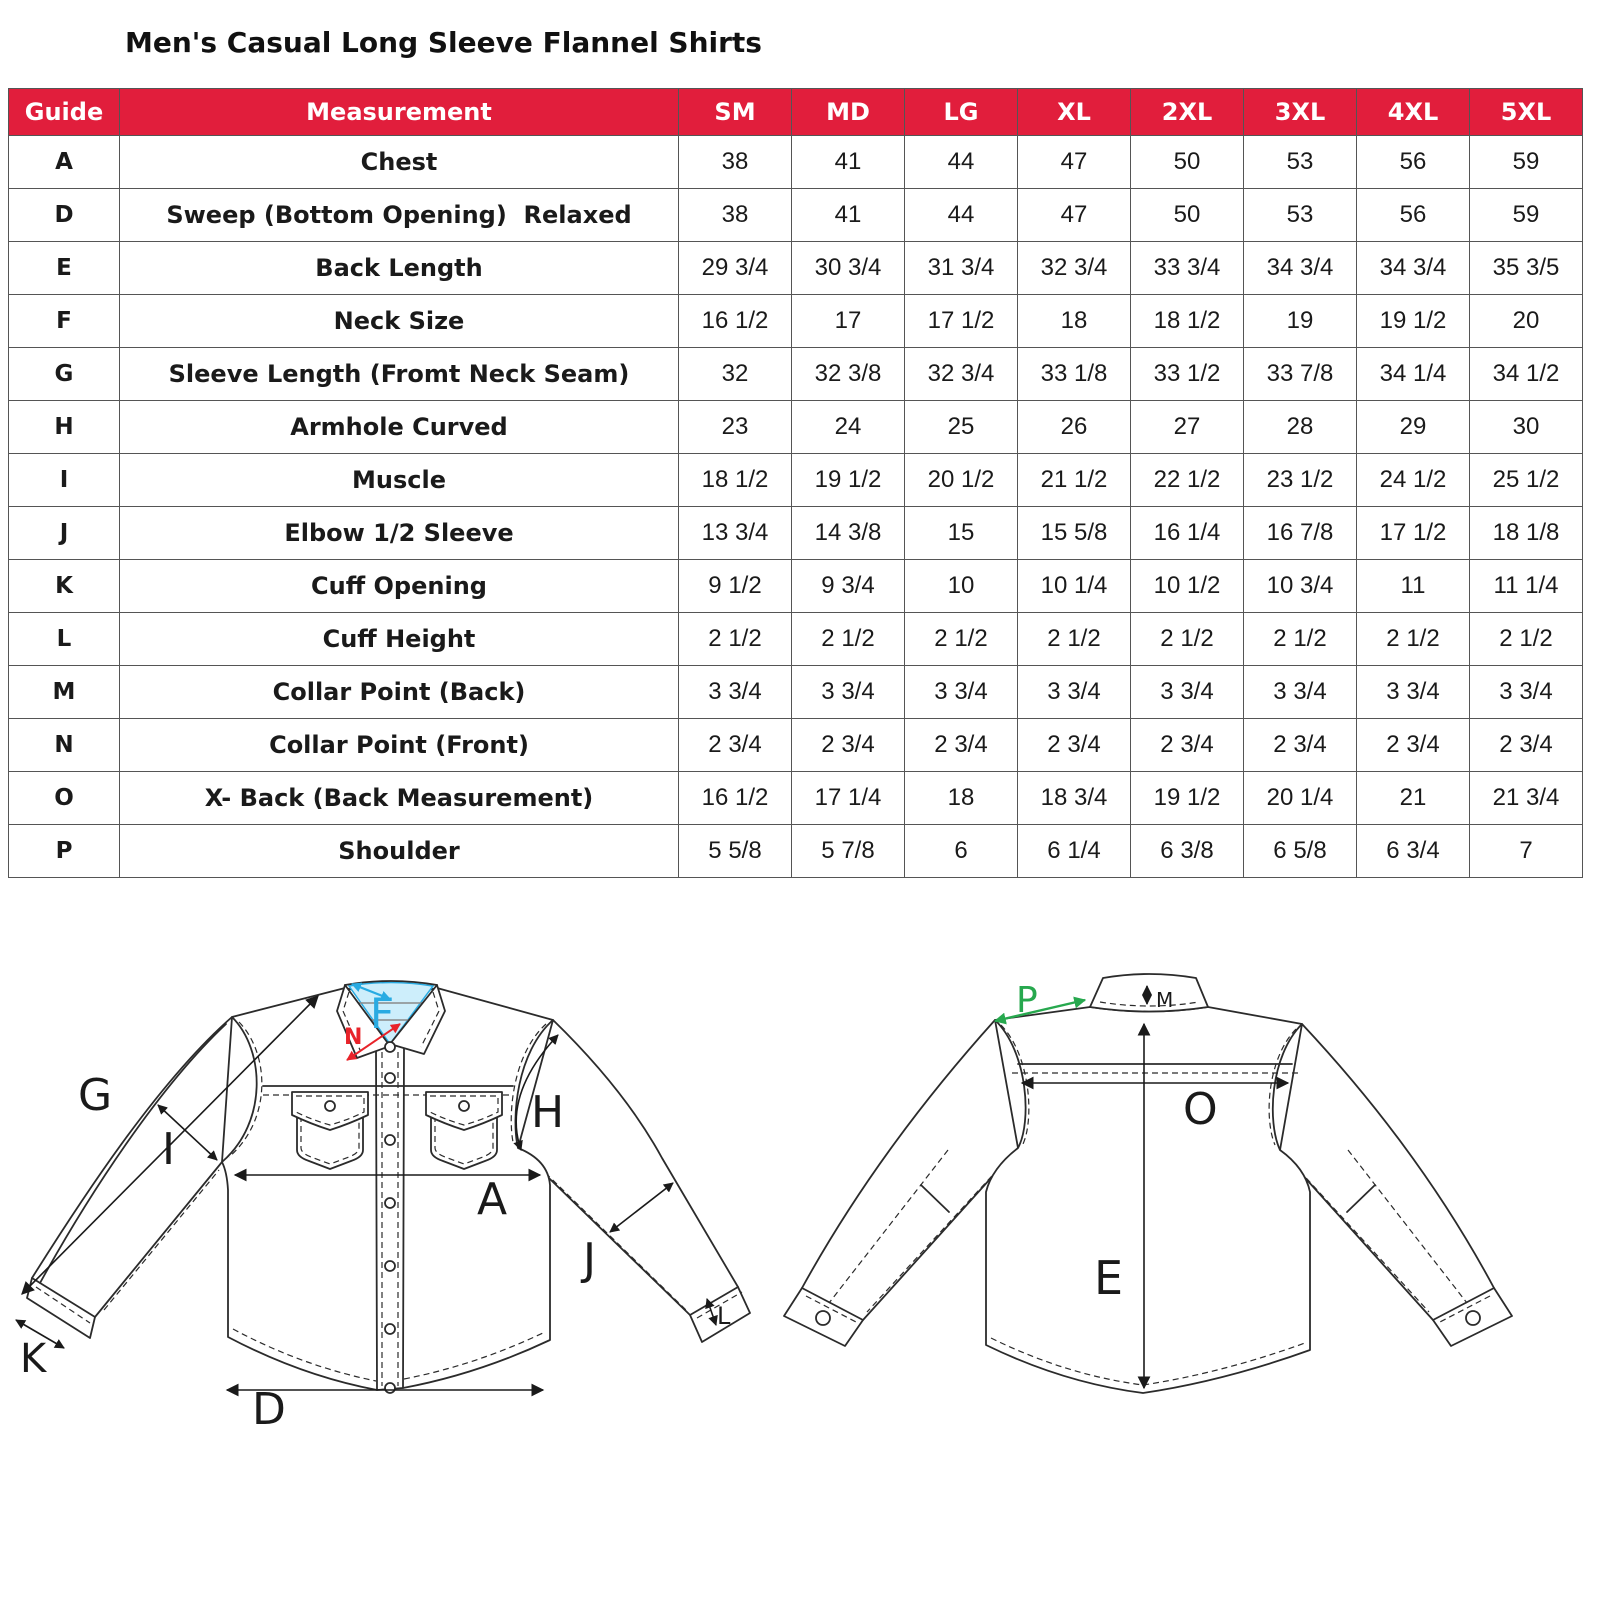  I want to click on arrow-I, so click(187, 1132).